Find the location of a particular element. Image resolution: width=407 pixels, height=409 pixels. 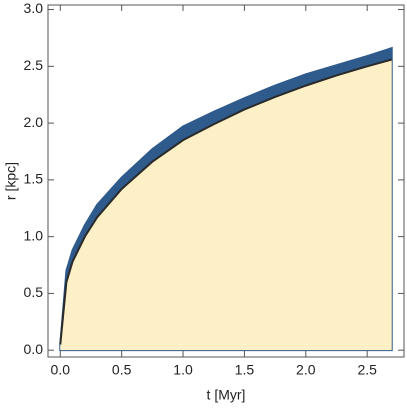

y-tick-label: 0.5 is located at coordinates (34, 292).